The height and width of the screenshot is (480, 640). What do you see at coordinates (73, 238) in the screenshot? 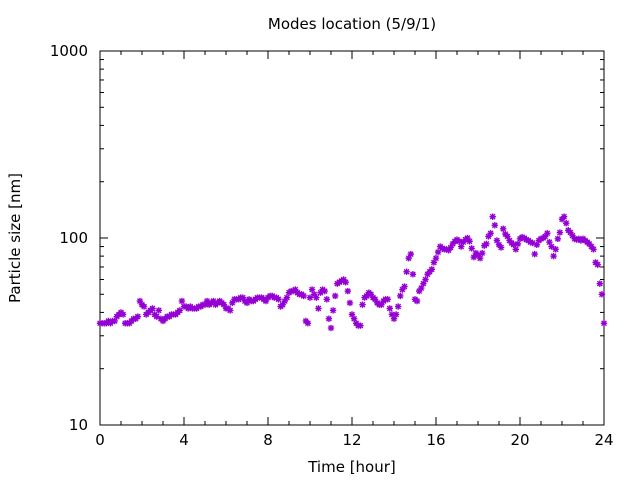
I see `y-tick-label: 100` at bounding box center [73, 238].